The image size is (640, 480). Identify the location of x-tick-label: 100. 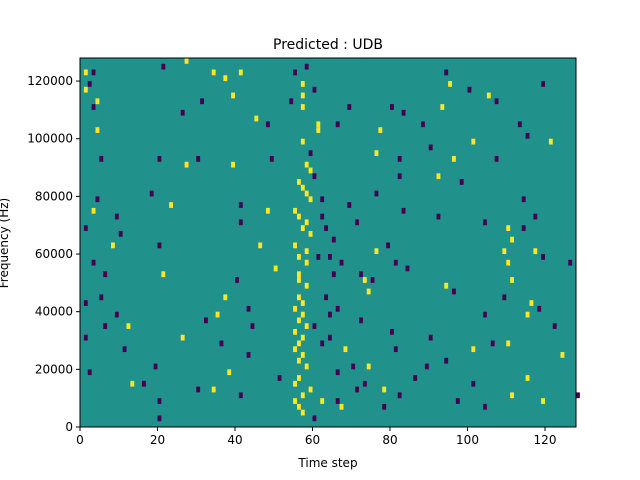
(467, 440).